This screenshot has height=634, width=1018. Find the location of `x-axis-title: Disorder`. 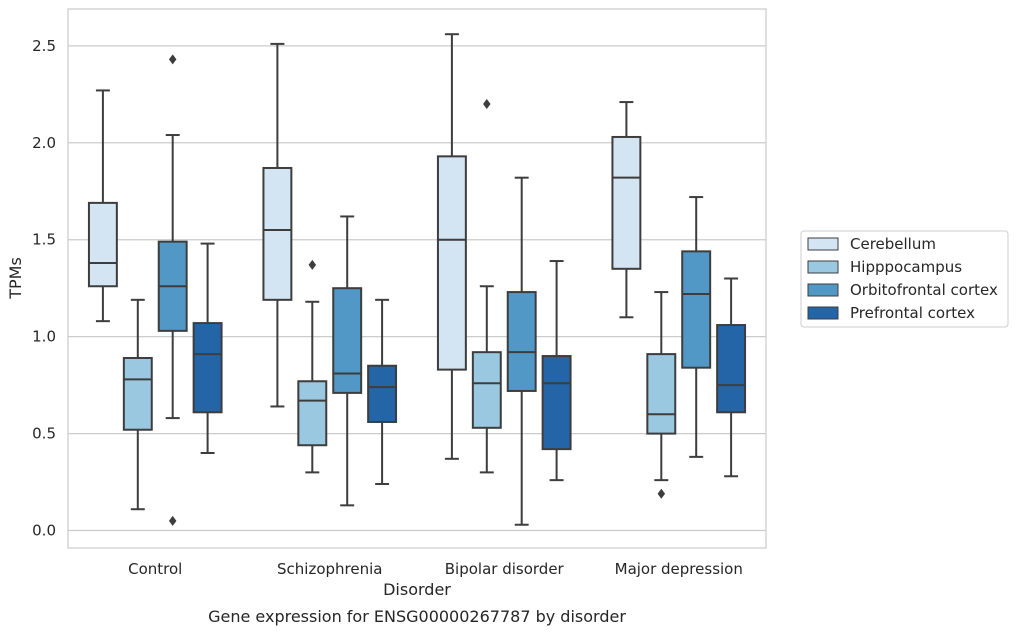

x-axis-title: Disorder is located at coordinates (417, 589).